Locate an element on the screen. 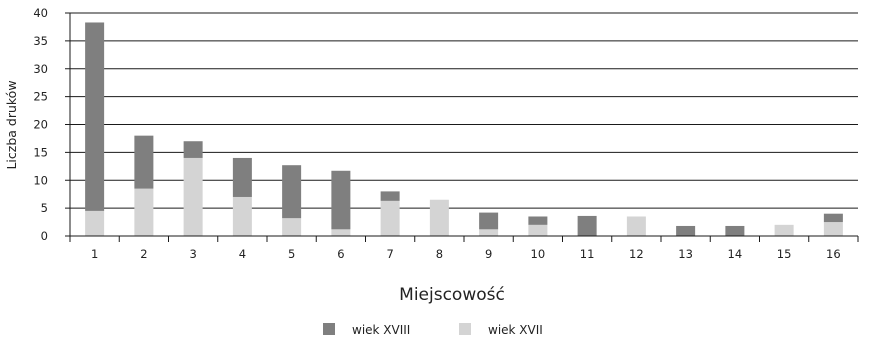 This screenshot has height=343, width=879. x-tick-label: 12 is located at coordinates (636, 254).